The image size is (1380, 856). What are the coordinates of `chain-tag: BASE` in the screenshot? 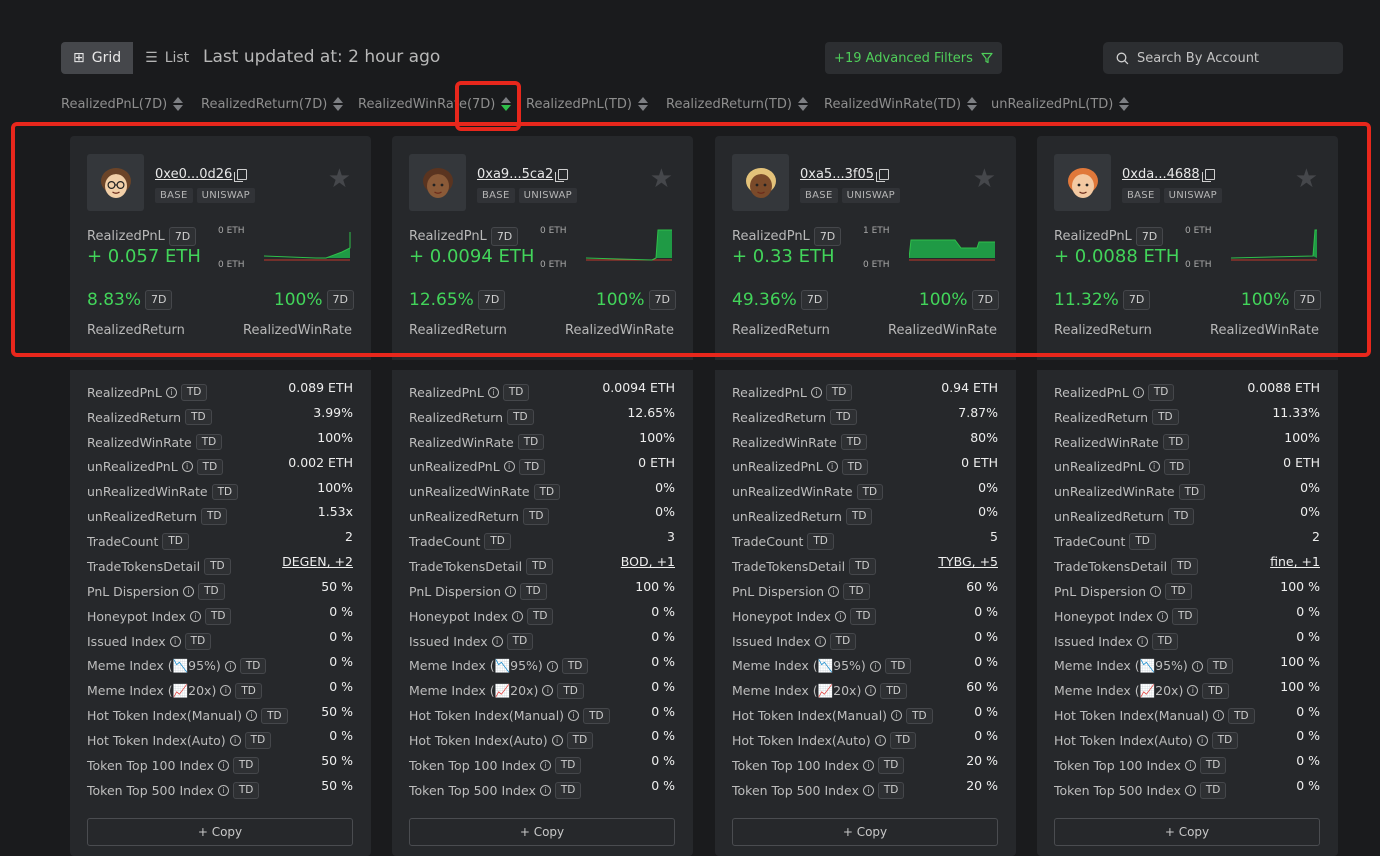 It's located at (1141, 195).